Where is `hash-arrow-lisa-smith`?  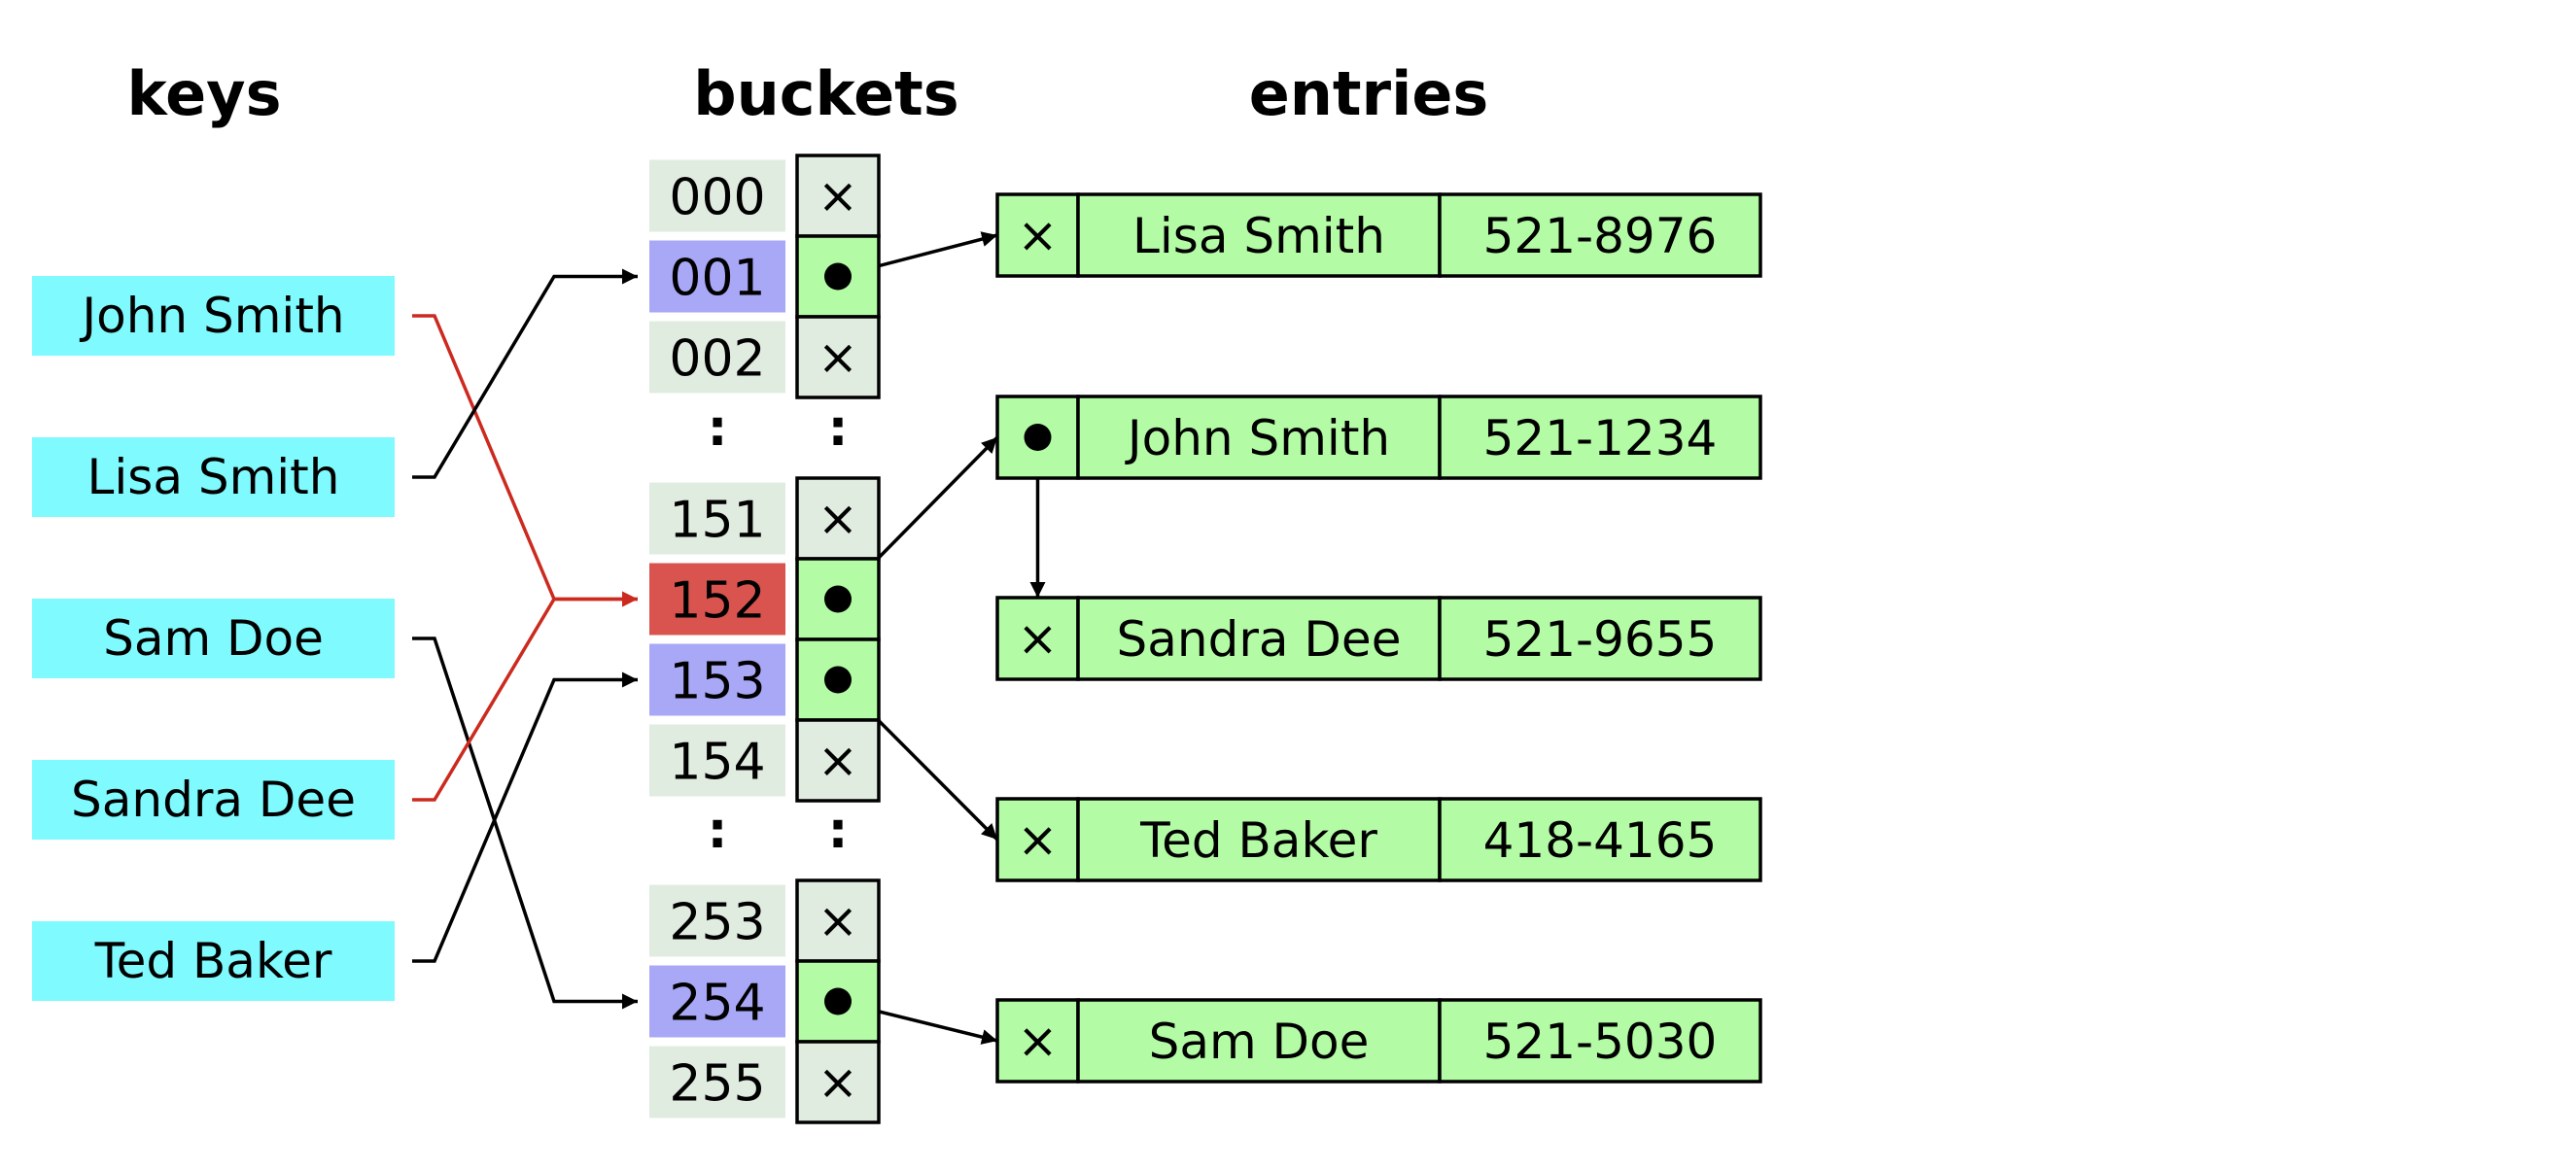 hash-arrow-lisa-smith is located at coordinates (525, 373).